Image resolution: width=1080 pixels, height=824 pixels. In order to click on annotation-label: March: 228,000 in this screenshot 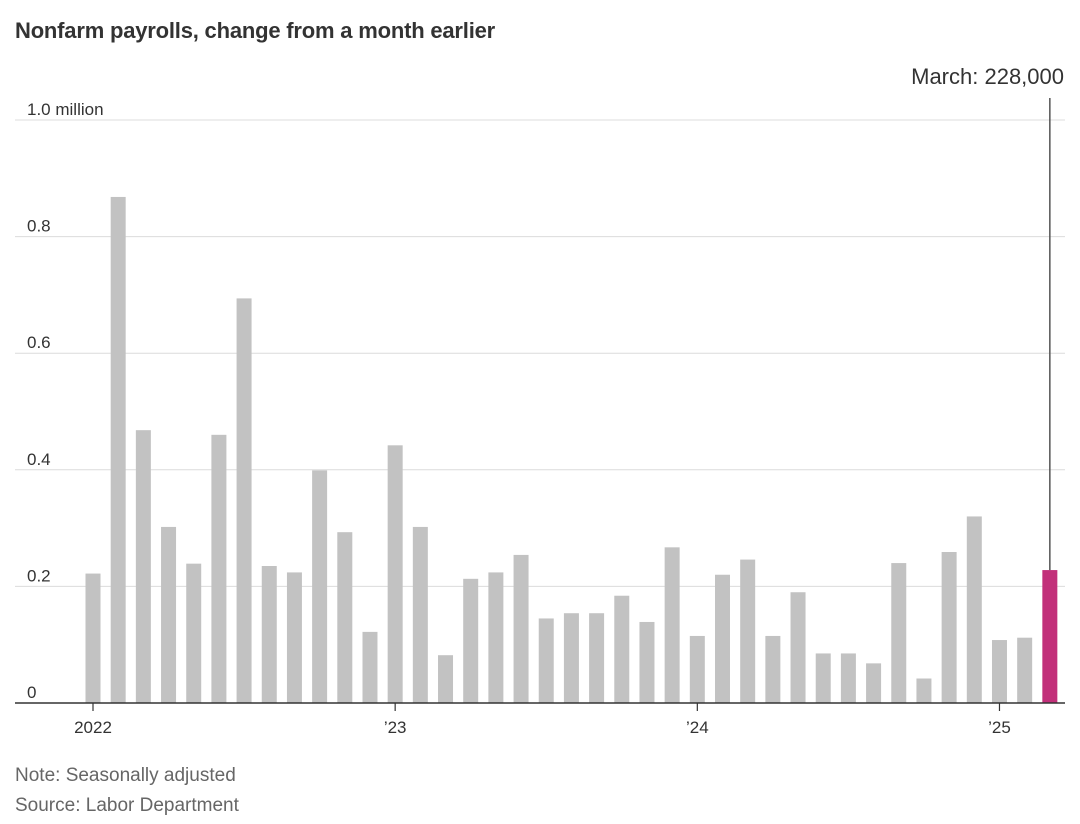, I will do `click(987, 76)`.